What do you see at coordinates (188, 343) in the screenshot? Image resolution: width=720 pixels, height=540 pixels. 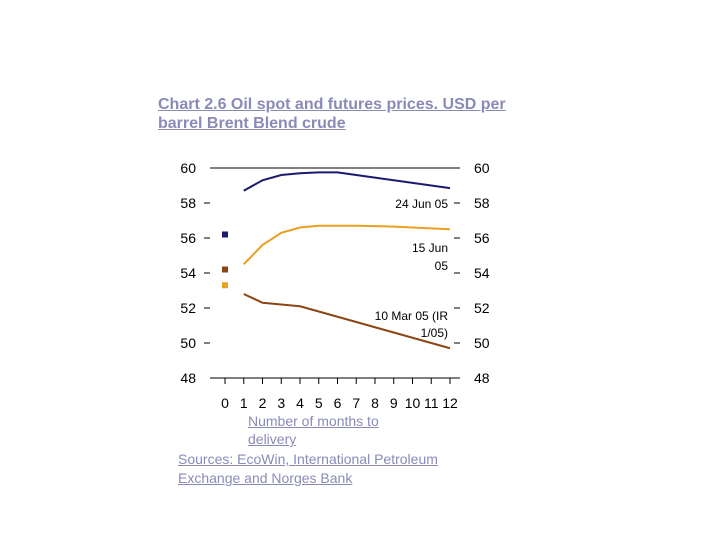 I see `y-tick-label-left: 50` at bounding box center [188, 343].